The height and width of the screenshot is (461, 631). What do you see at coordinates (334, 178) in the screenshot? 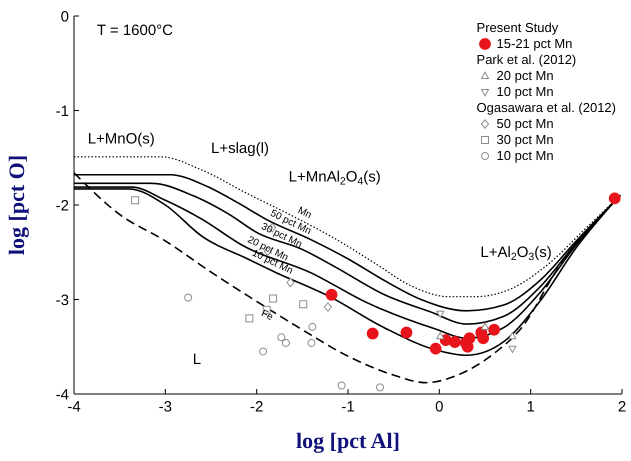
I see `annotation: L+MnAl$_{2}$O$_{4}$(s)` at bounding box center [334, 178].